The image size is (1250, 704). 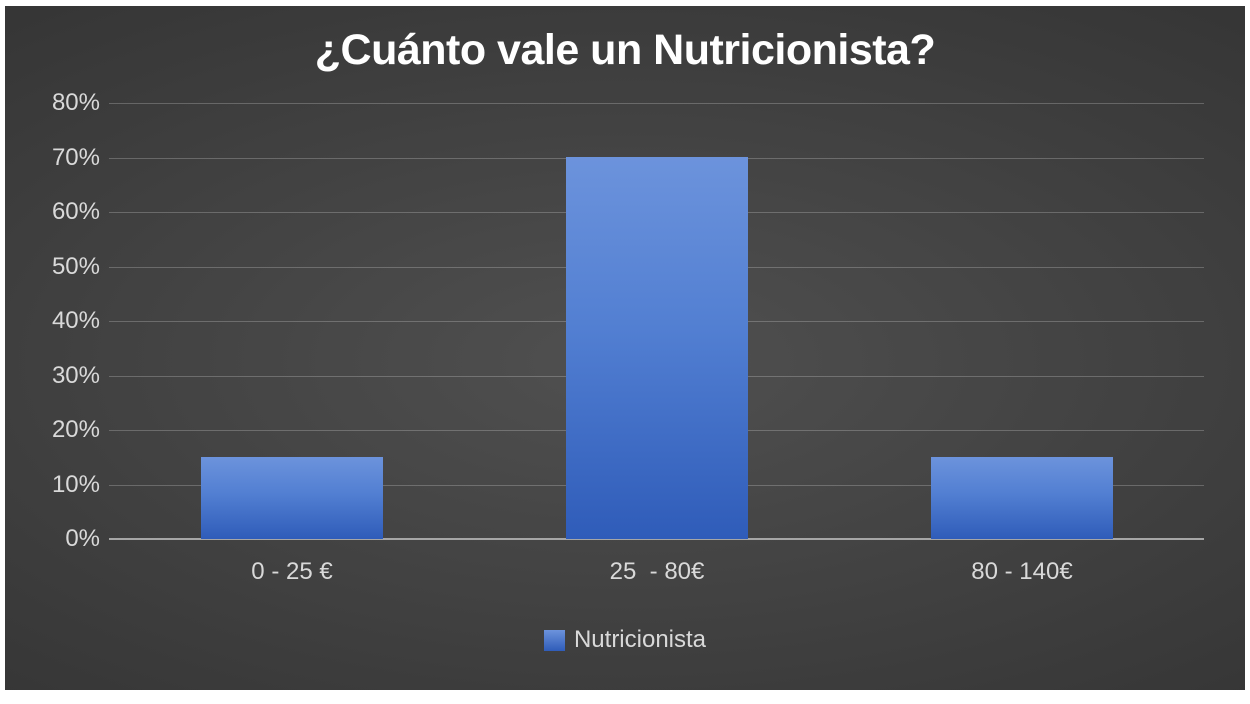 What do you see at coordinates (554, 640) in the screenshot?
I see `legend-swatch-icon` at bounding box center [554, 640].